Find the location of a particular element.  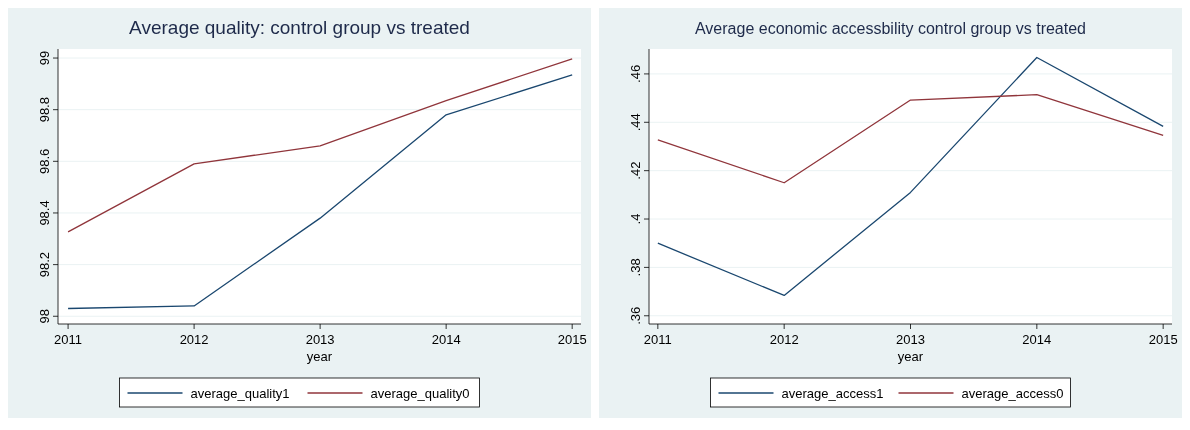

y-tick-label: 98.6 is located at coordinates (44, 161).